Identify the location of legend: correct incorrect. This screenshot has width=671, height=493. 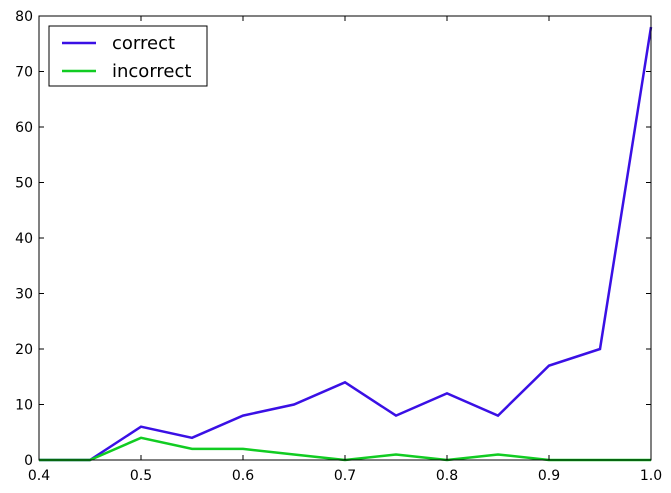
(128, 56).